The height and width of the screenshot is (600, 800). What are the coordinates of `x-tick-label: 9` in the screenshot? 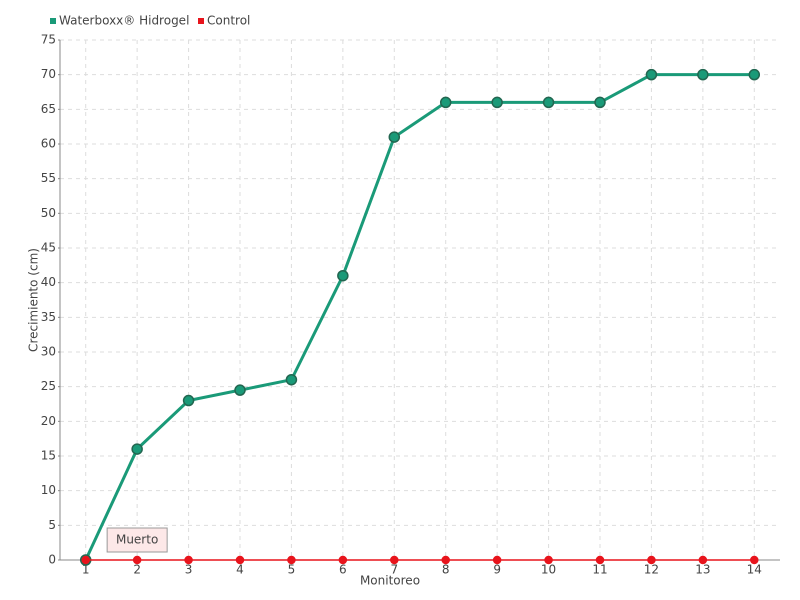 It's located at (497, 570).